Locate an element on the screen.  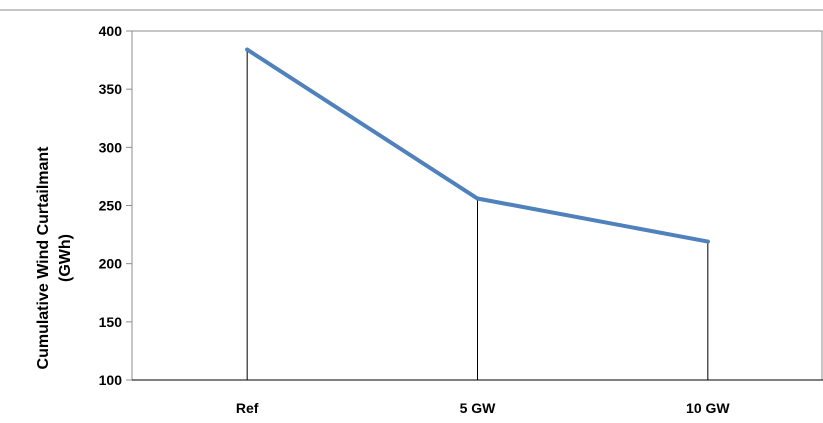
y-axis-ticks: 100 150 200 250 300 350 400 is located at coordinates (116, 205).